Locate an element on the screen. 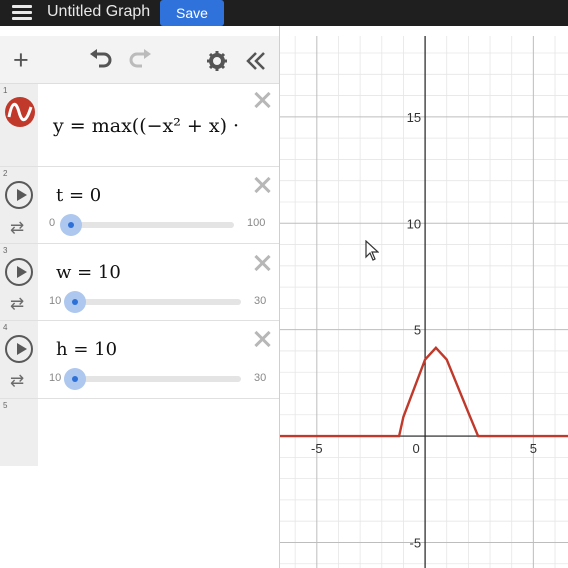  expression-index: 2 is located at coordinates (5, 173).